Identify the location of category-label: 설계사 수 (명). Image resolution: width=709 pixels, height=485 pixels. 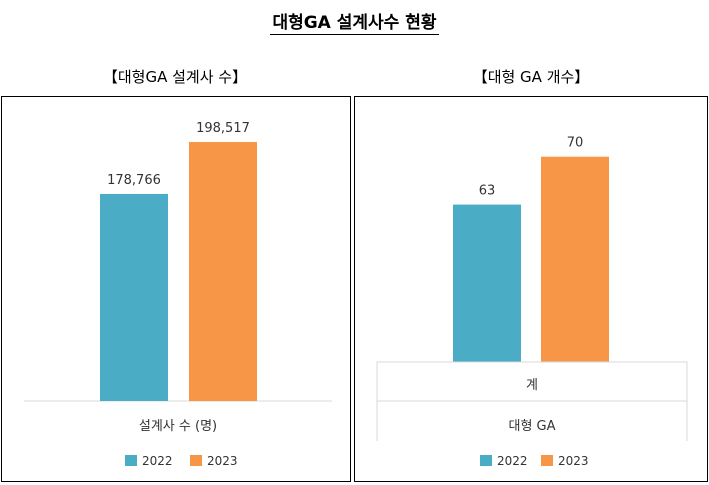
(178, 426).